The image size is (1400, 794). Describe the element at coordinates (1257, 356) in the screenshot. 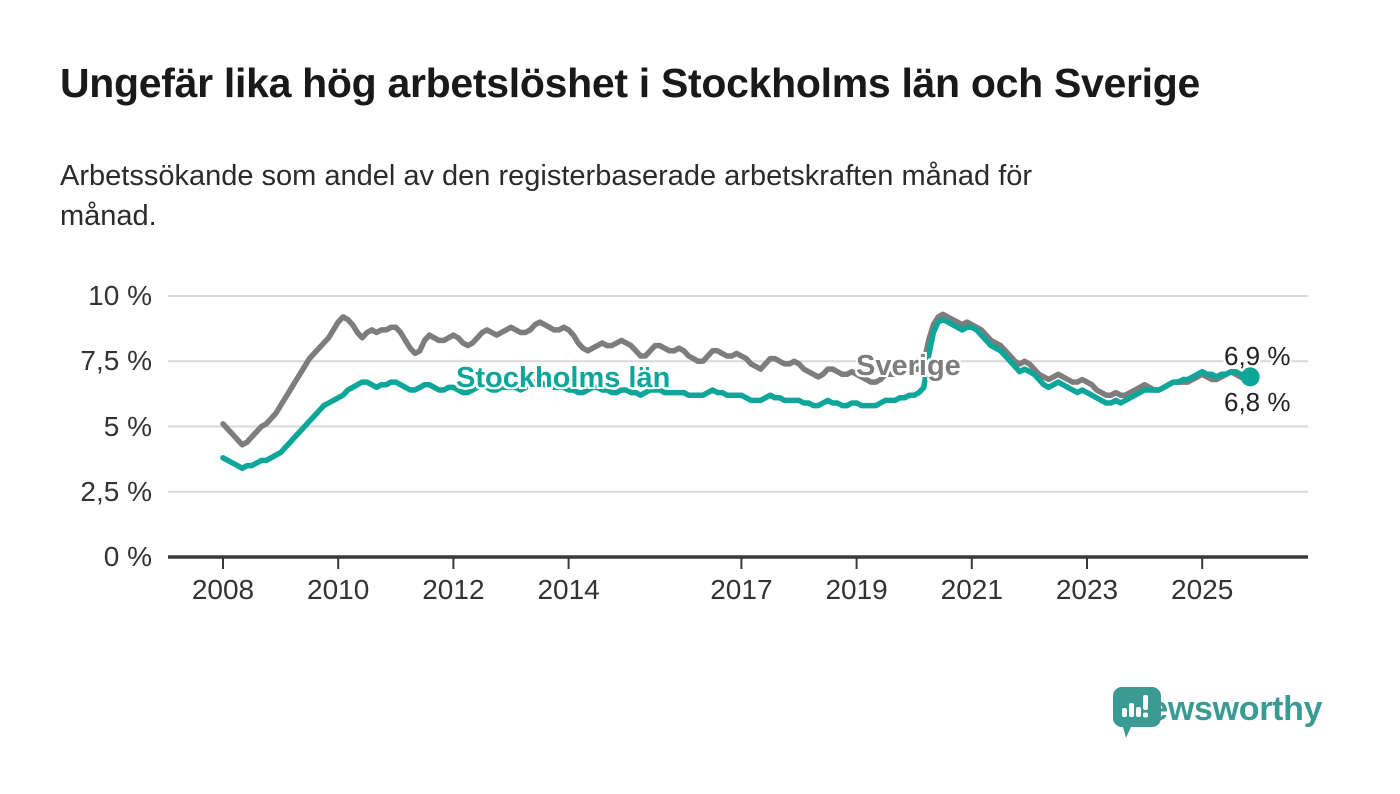

I see `end-value-label-stockholms-lan: 6,9 %` at that location.